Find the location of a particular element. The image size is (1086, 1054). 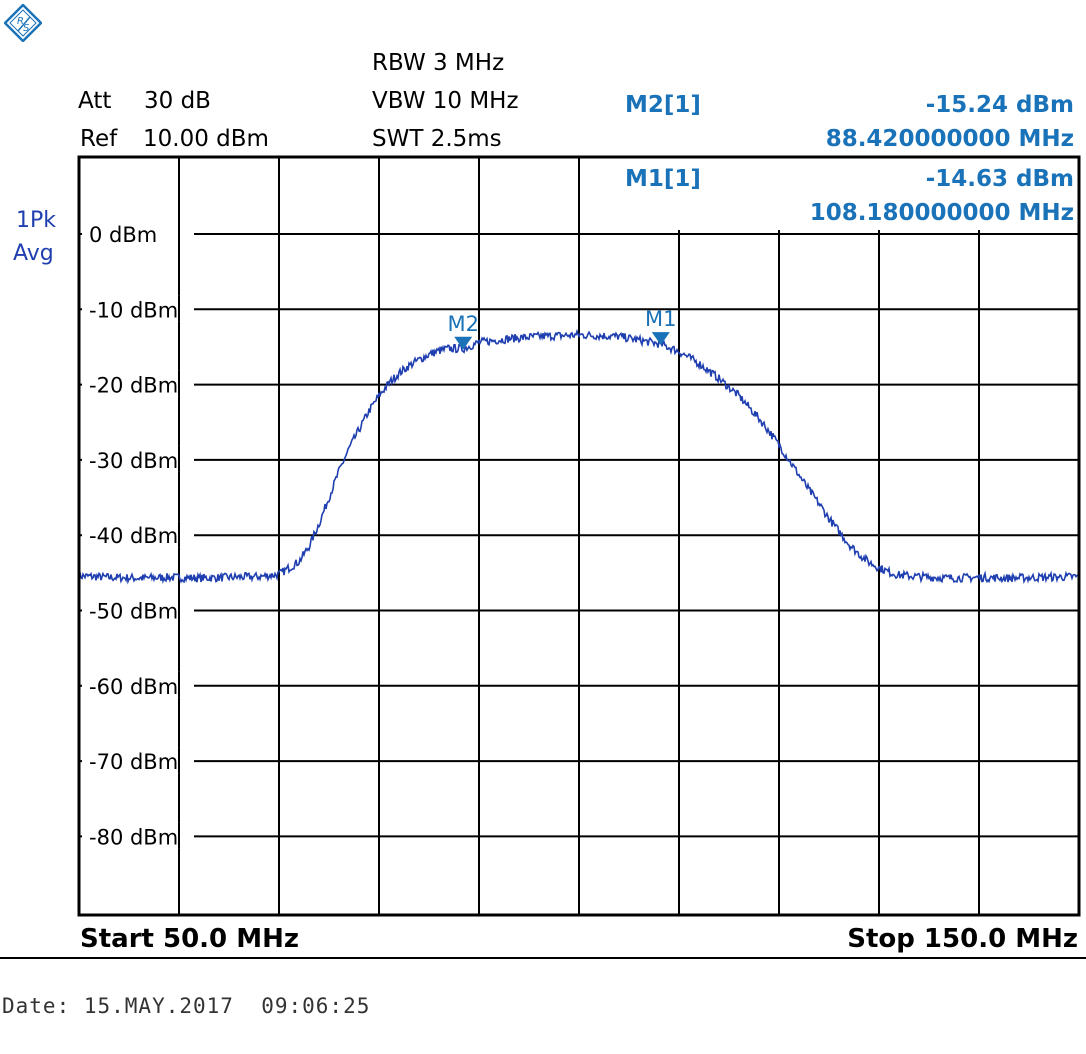

rbw-setting: RBW 3 MHz is located at coordinates (438, 63).